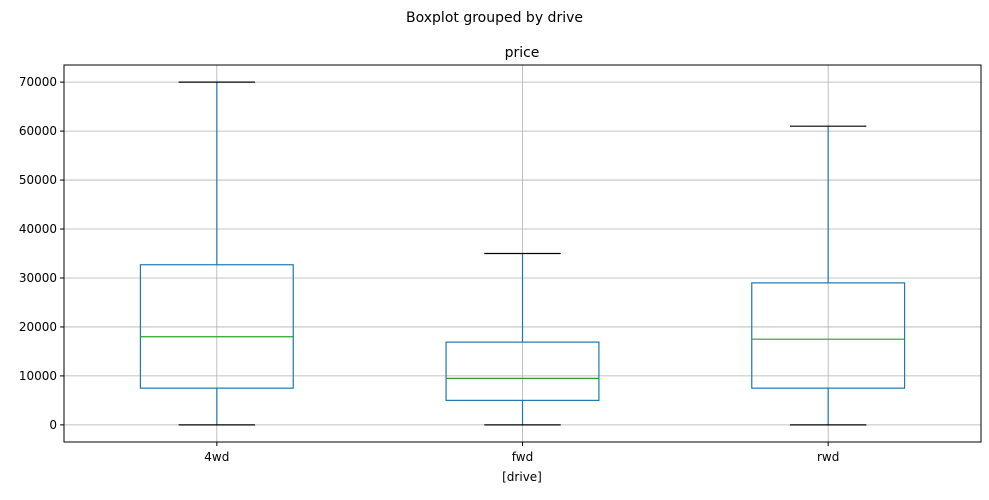  What do you see at coordinates (38, 376) in the screenshot?
I see `y-tick-label: 10000` at bounding box center [38, 376].